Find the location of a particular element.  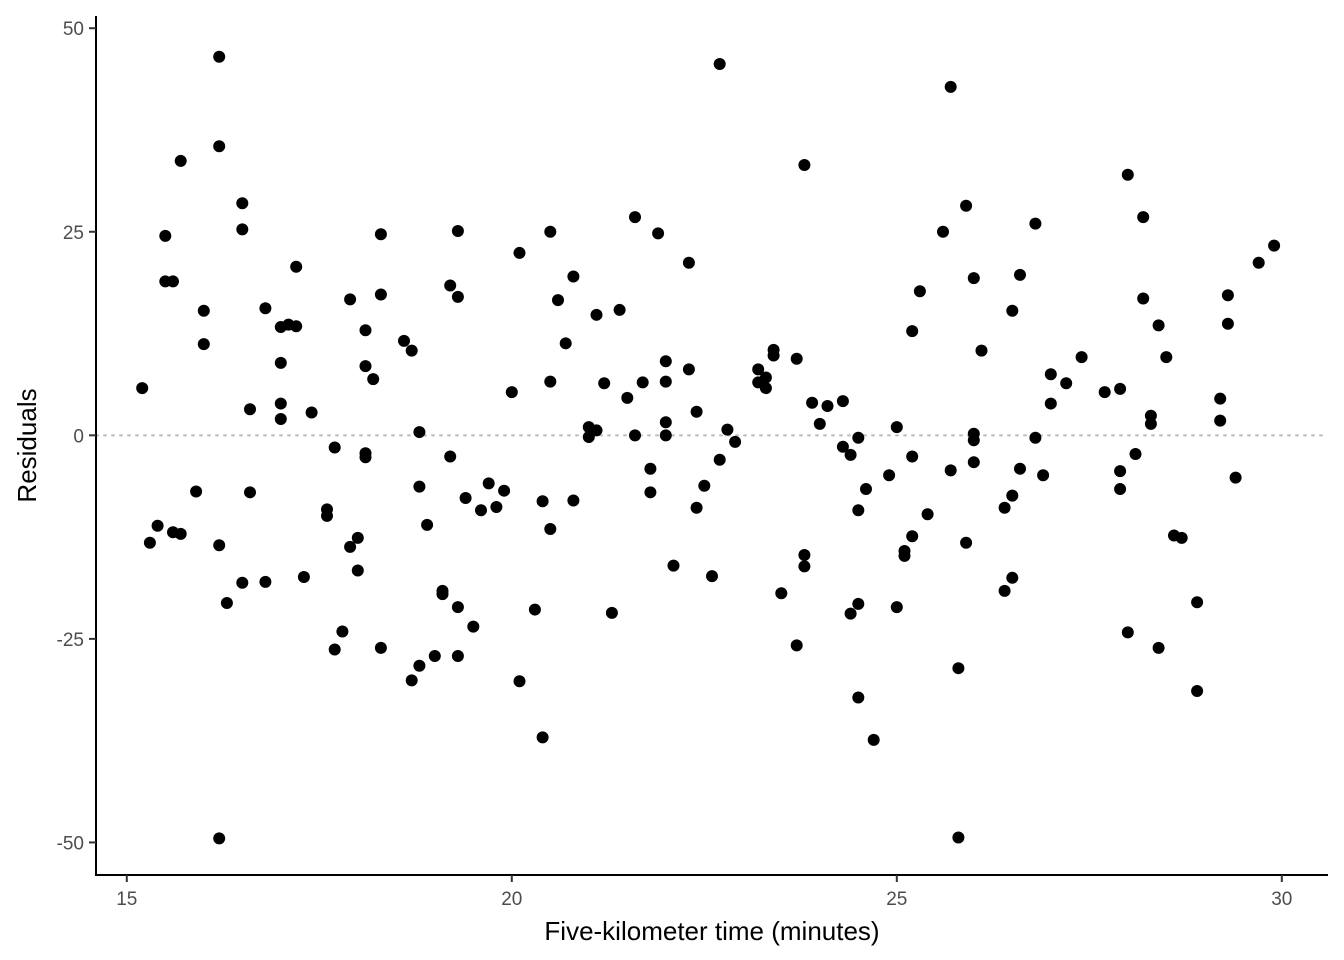

y-tick-label: 25 is located at coordinates (73, 233).